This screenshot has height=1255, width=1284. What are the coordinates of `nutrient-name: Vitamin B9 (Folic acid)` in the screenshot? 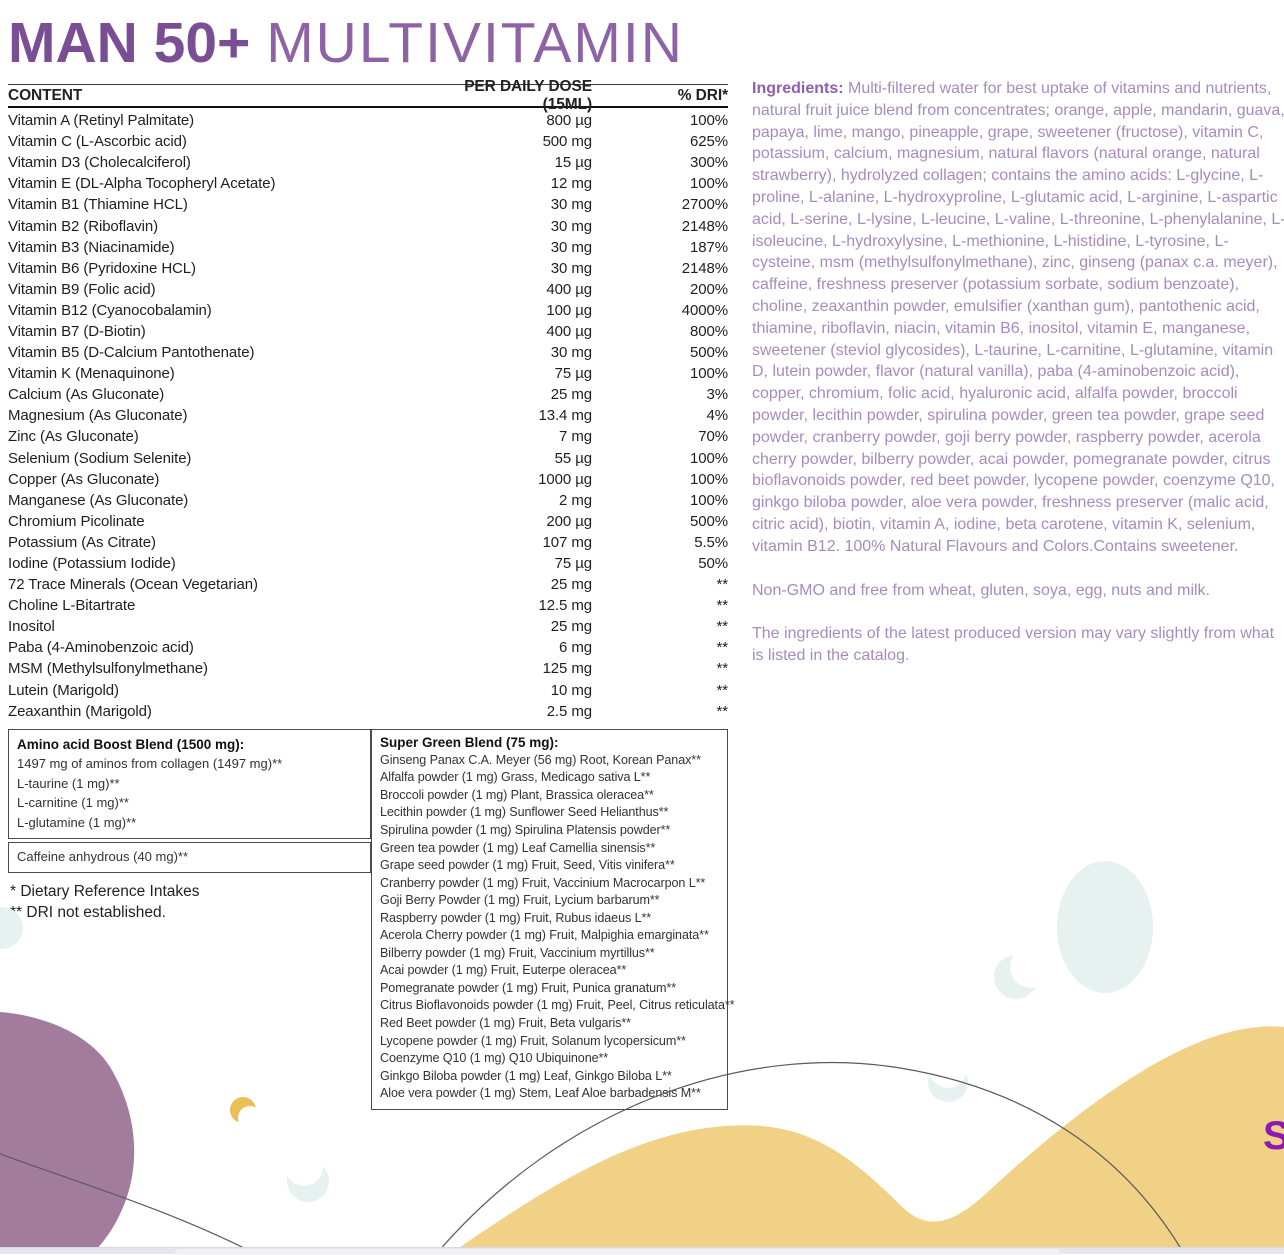 It's located at (82, 289).